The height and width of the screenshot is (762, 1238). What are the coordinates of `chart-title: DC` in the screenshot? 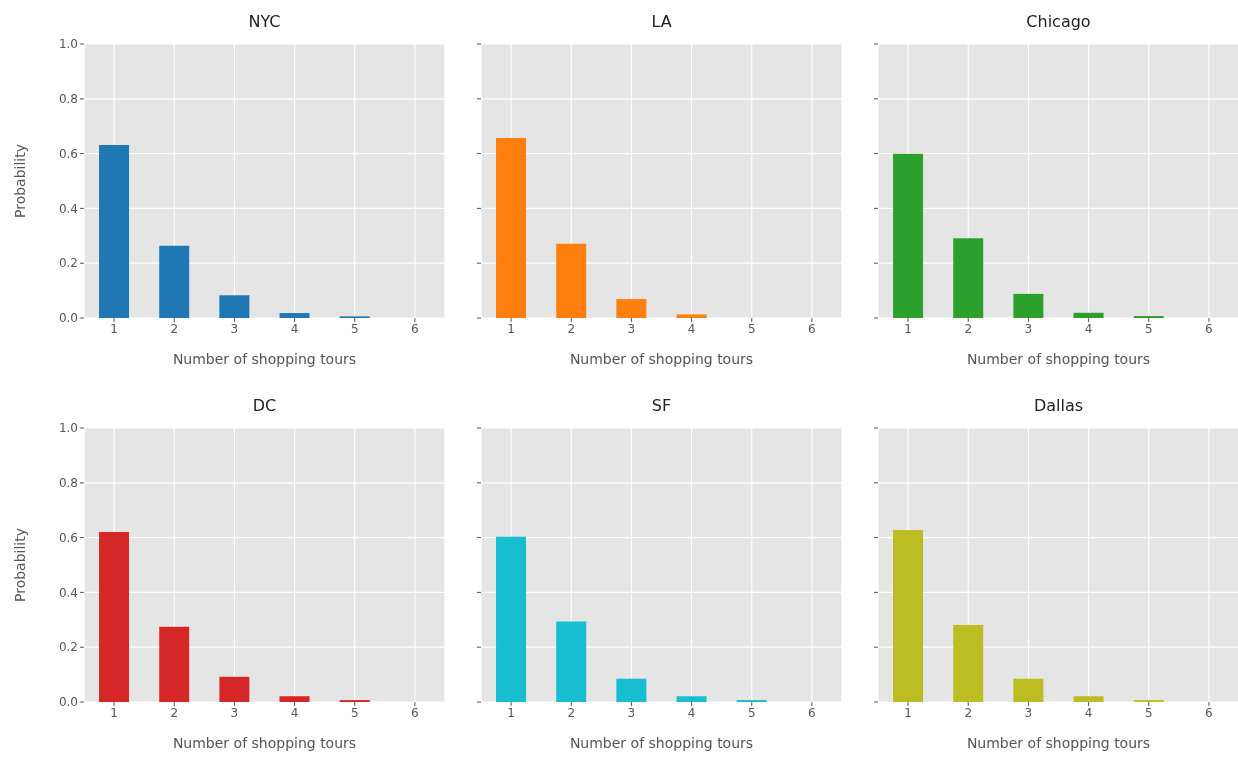 It's located at (264, 406).